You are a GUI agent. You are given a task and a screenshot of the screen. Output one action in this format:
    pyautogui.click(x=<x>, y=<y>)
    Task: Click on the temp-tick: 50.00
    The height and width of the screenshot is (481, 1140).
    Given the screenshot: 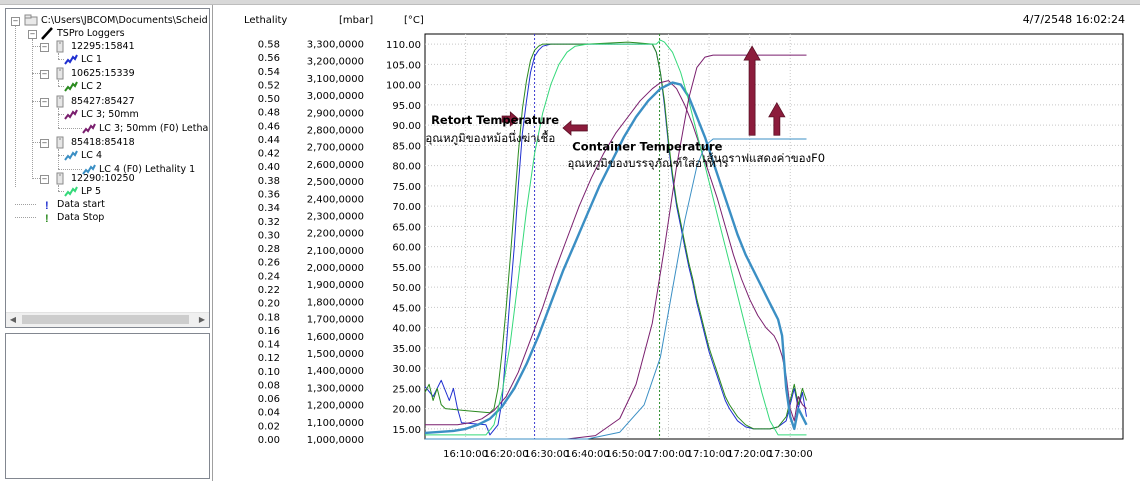 What is the action you would take?
    pyautogui.click(x=406, y=288)
    